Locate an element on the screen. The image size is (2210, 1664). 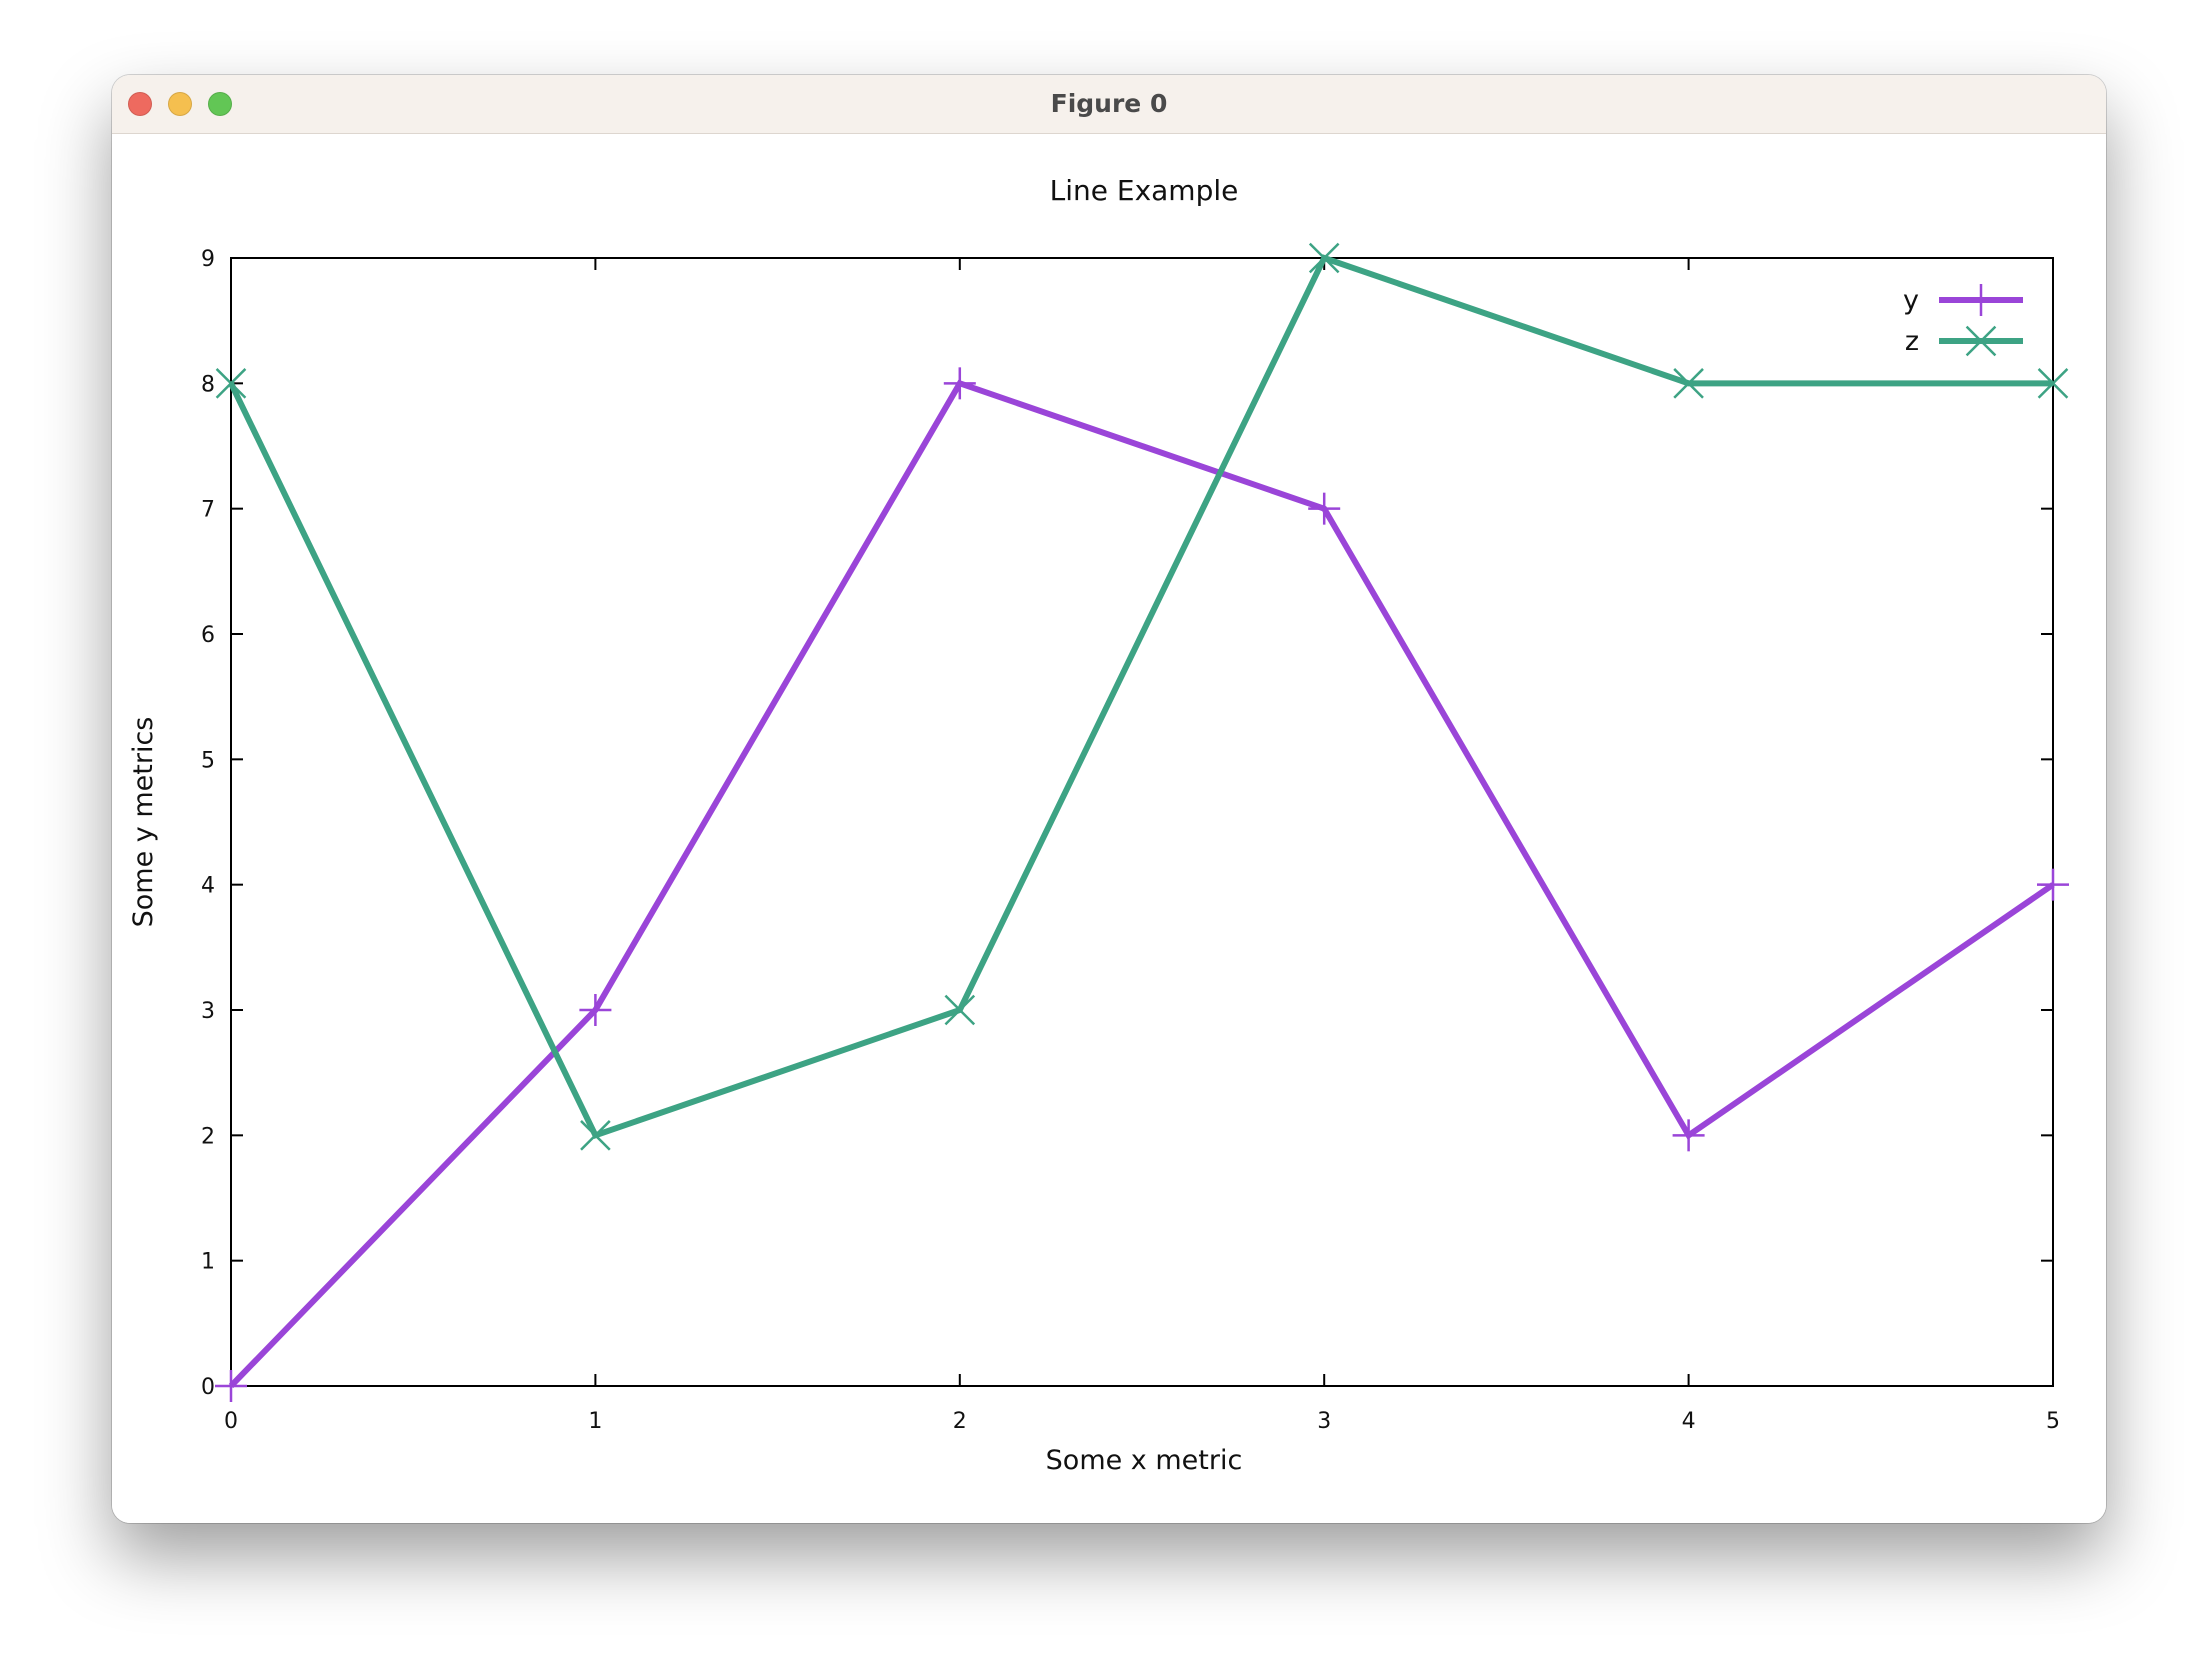
y-tick-label: 5 is located at coordinates (208, 760).